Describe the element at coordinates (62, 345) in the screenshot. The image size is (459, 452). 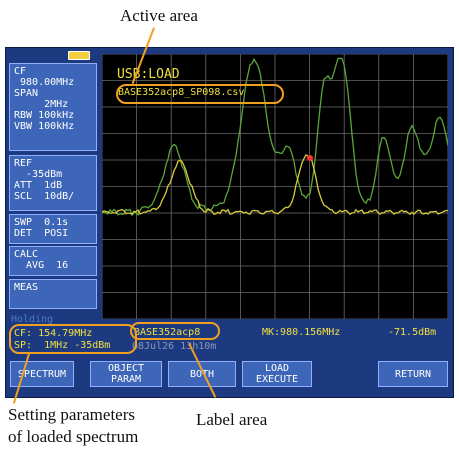
I see `span-readout: SP: 1MHz -35dBm` at that location.